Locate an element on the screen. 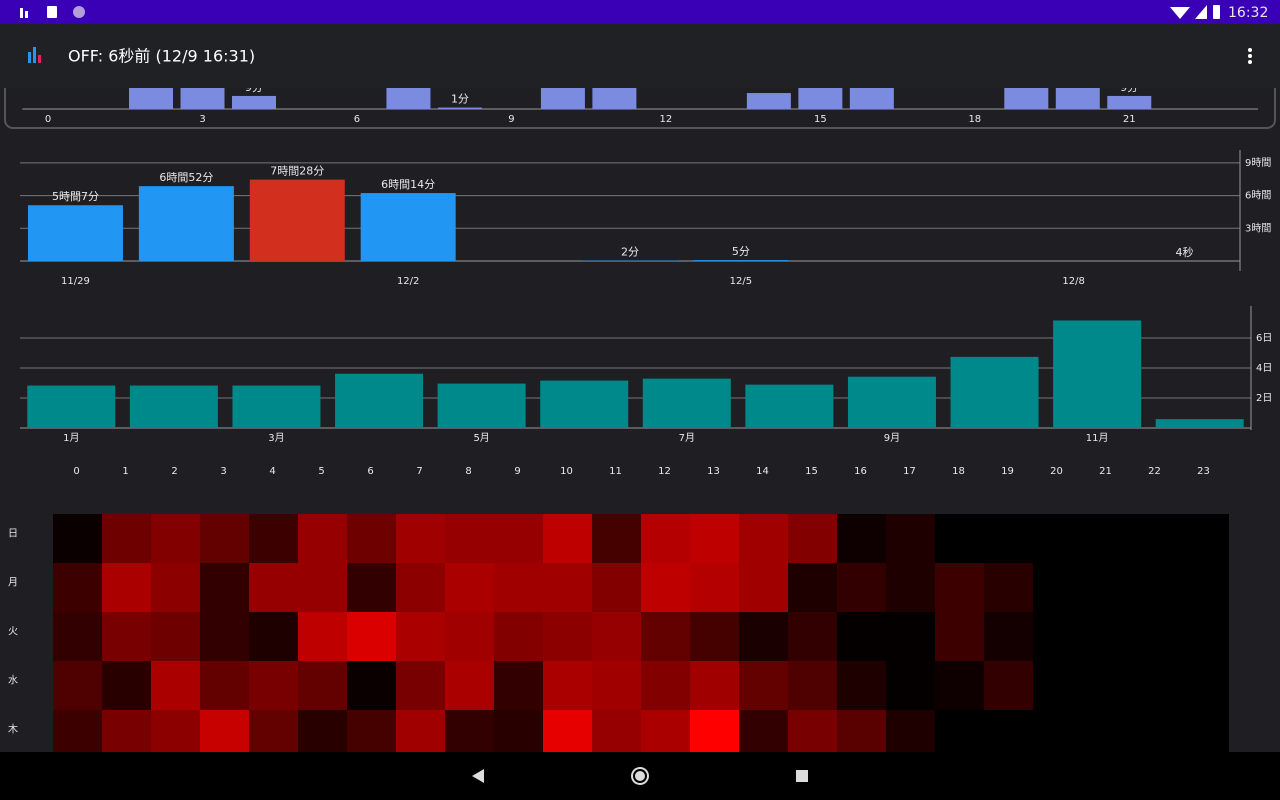 The width and height of the screenshot is (1280, 800). x-tick-label: 9 is located at coordinates (511, 119).